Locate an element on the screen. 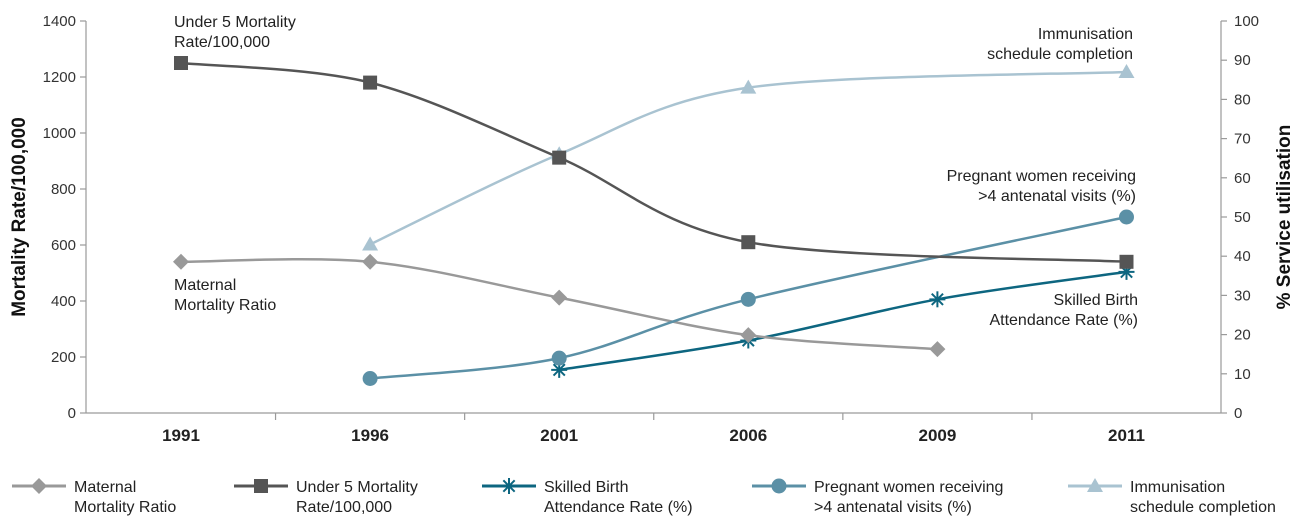 Image resolution: width=1306 pixels, height=521 pixels. annotation-label: Rate/100,000 is located at coordinates (222, 42).